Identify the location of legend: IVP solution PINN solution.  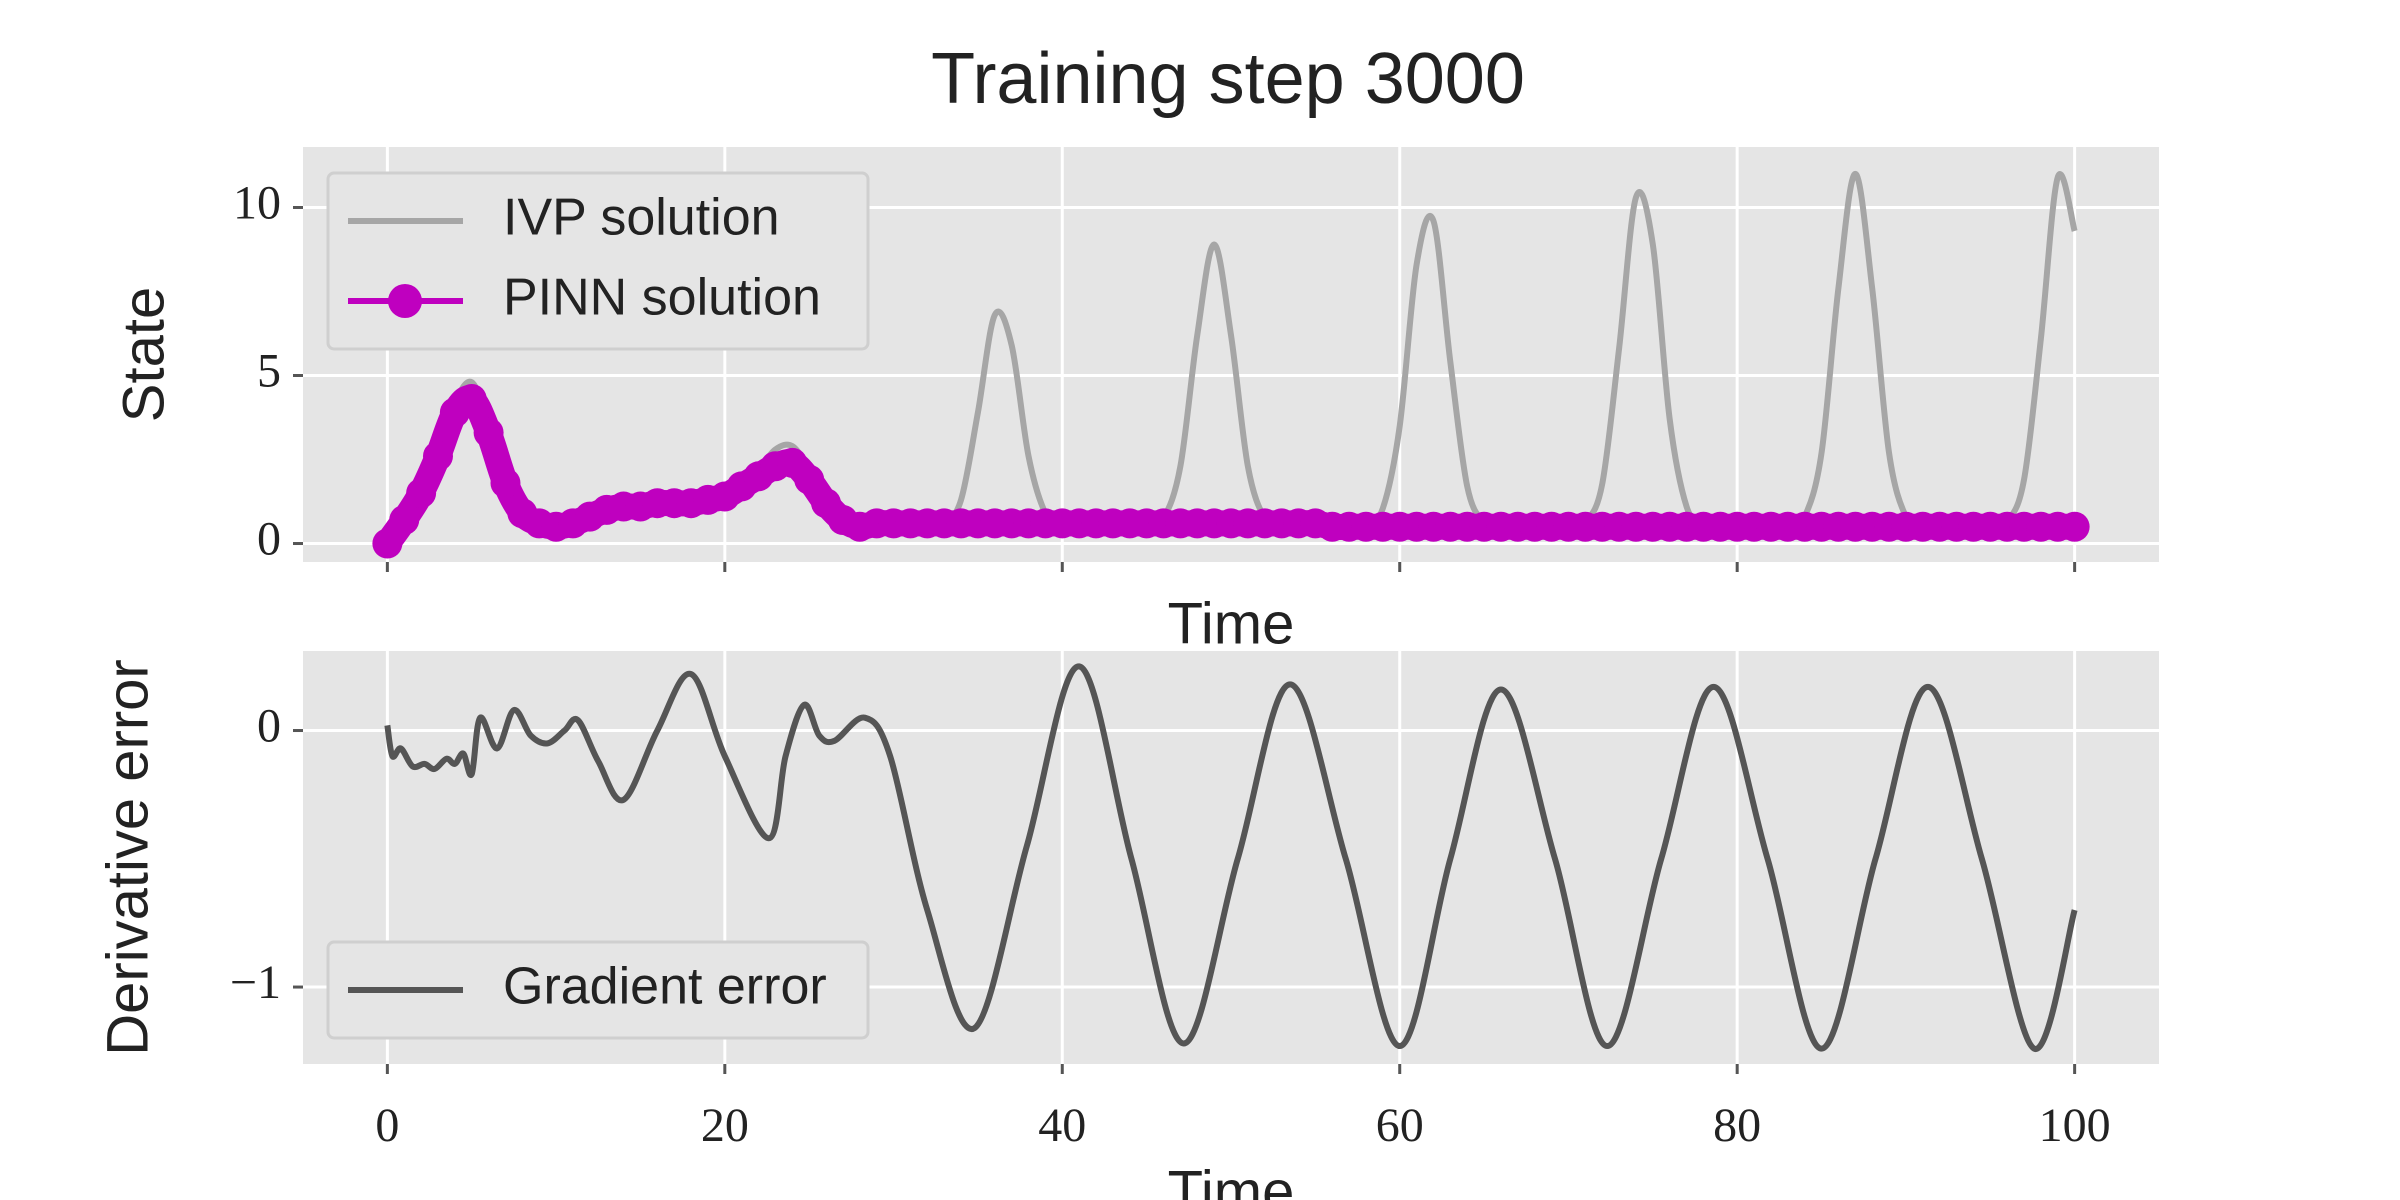
(598, 261).